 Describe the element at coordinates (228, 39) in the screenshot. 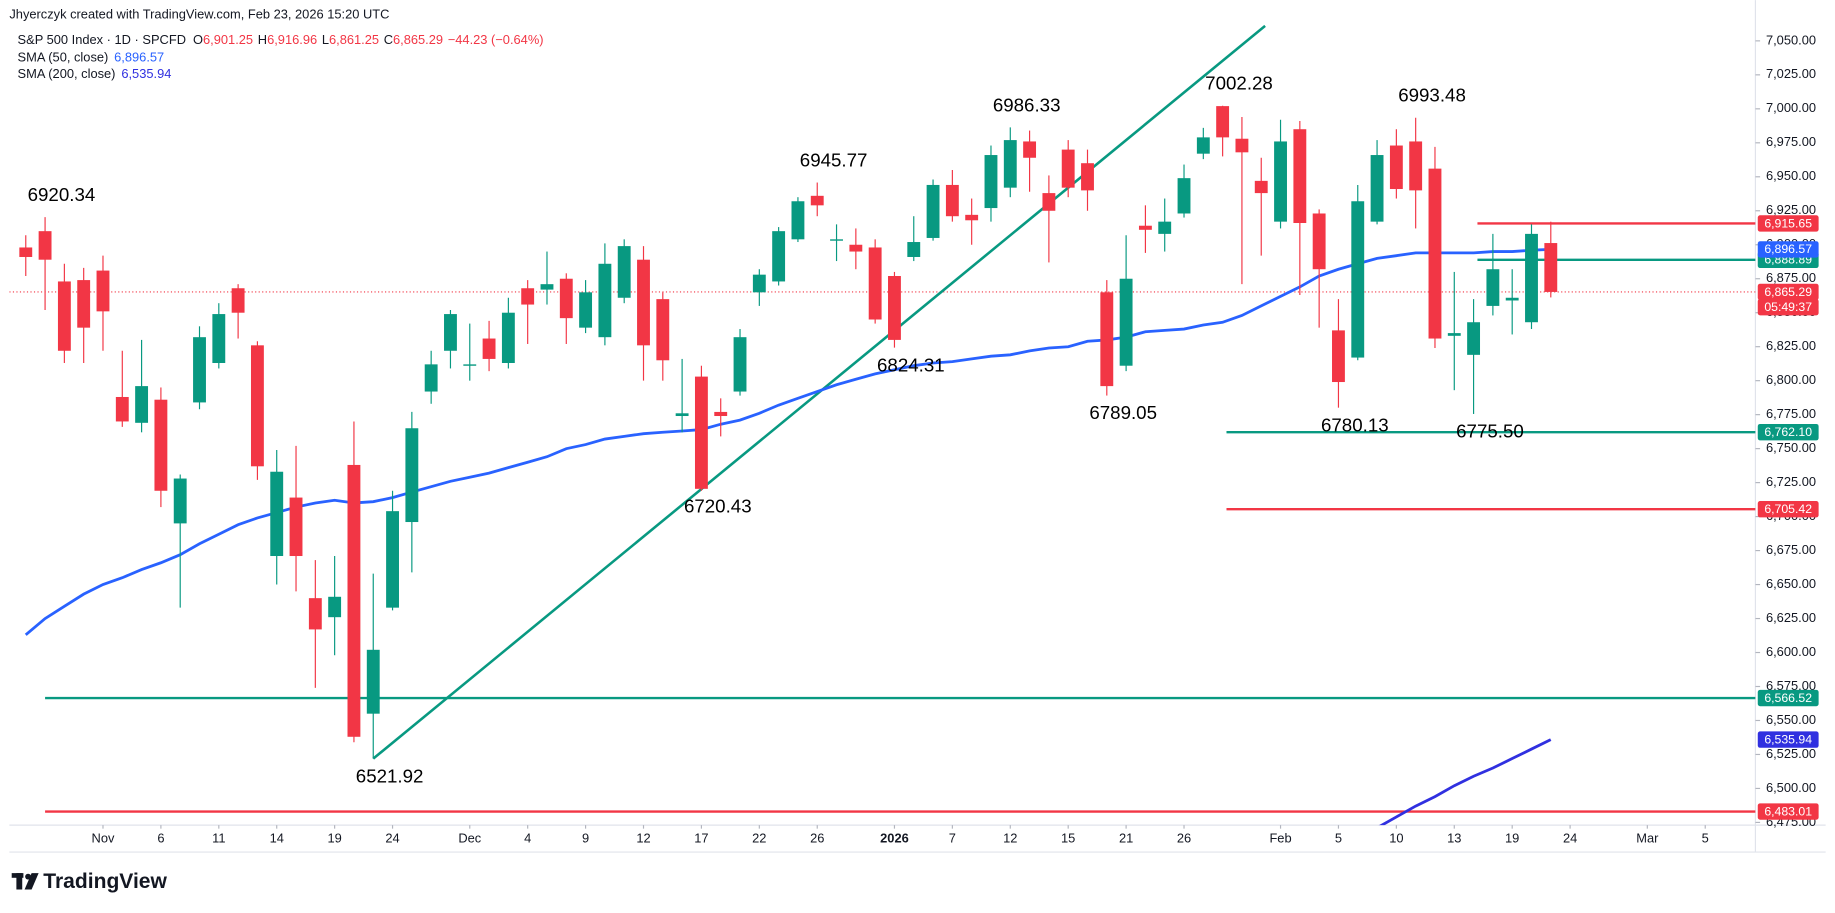

I see `ohlc-value: 6,901.25` at that location.